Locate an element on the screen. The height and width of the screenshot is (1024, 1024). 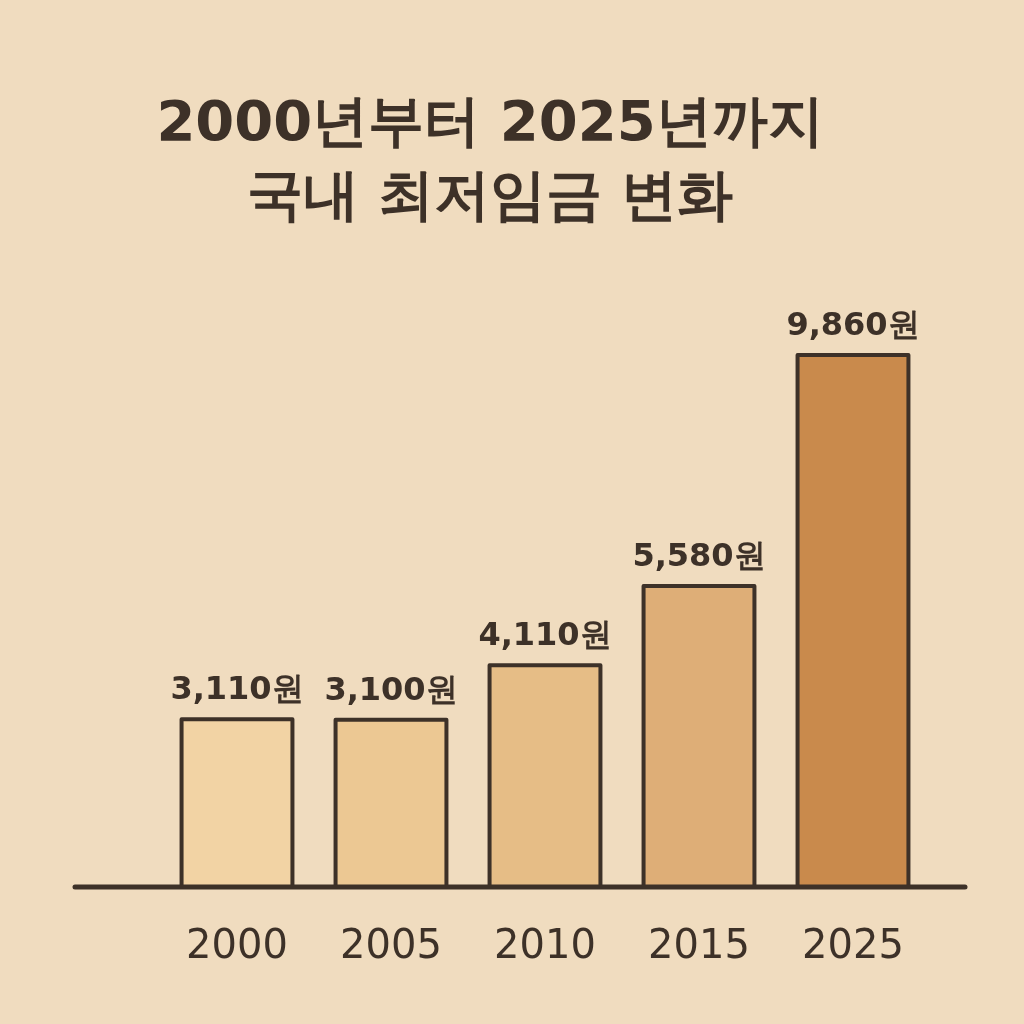
data-label: 9,860원 is located at coordinates (853, 324).